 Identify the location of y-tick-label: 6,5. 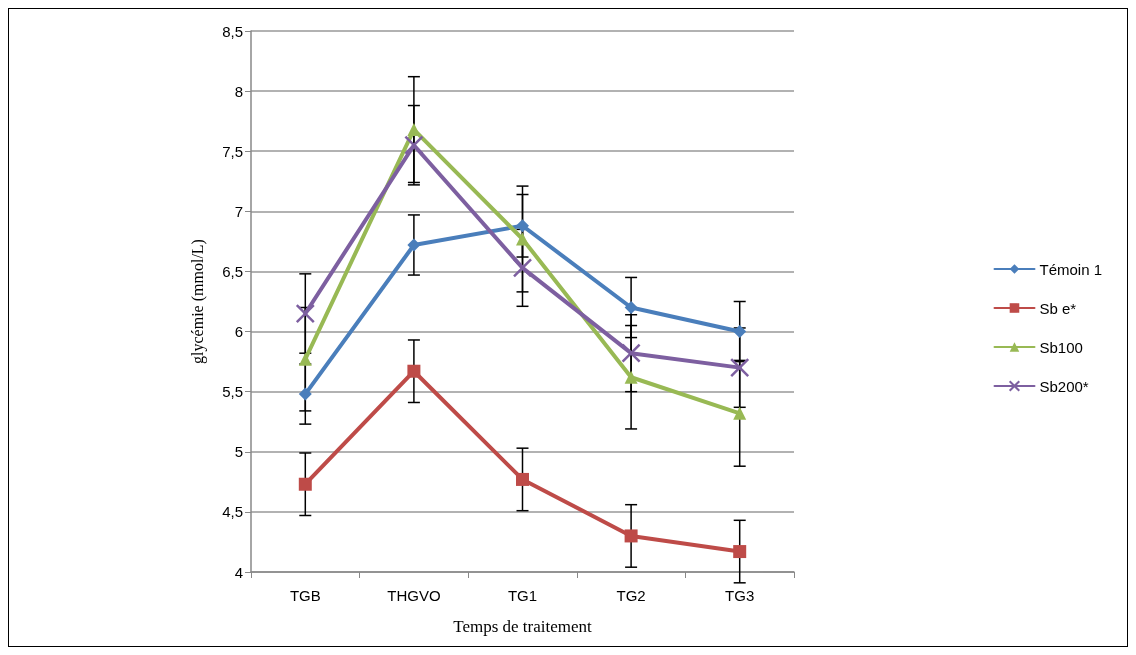
(232, 271).